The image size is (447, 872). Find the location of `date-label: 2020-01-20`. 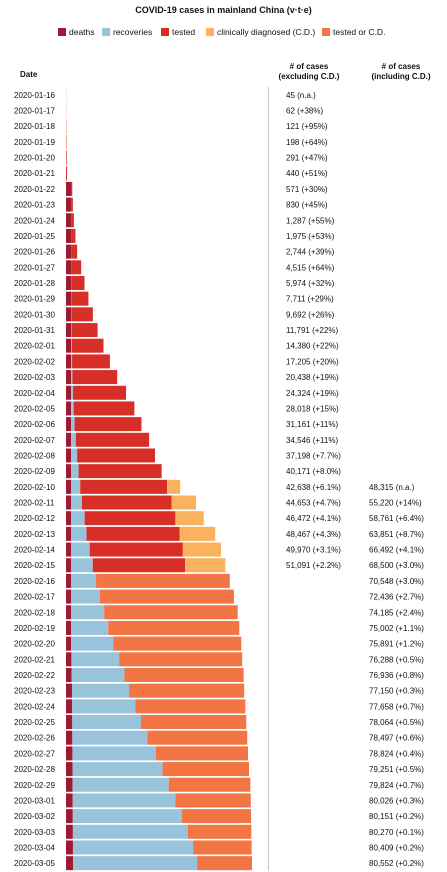

date-label: 2020-01-20 is located at coordinates (34, 158).